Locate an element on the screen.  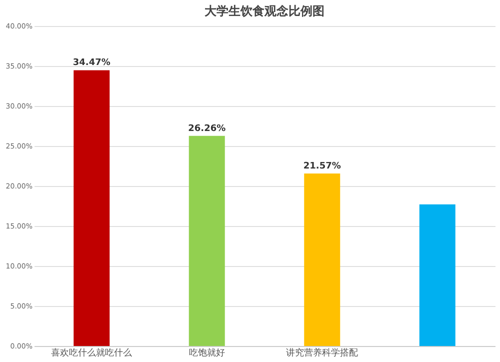
x-tick-label: 喜欢吃什么就吃什么 is located at coordinates (91, 353).